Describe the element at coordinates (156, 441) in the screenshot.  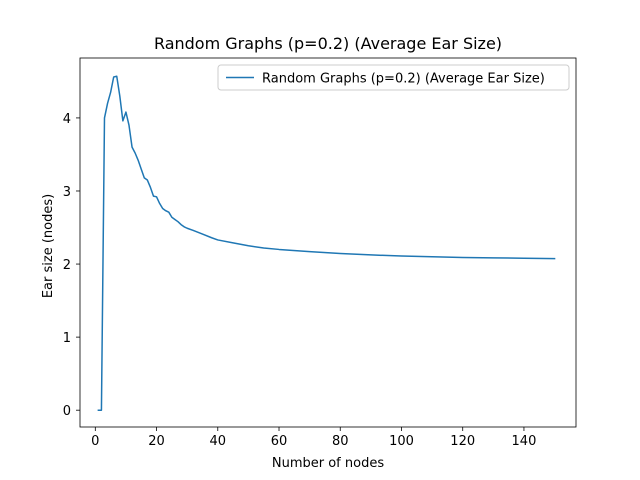
I see `x-tick-label: 20` at that location.